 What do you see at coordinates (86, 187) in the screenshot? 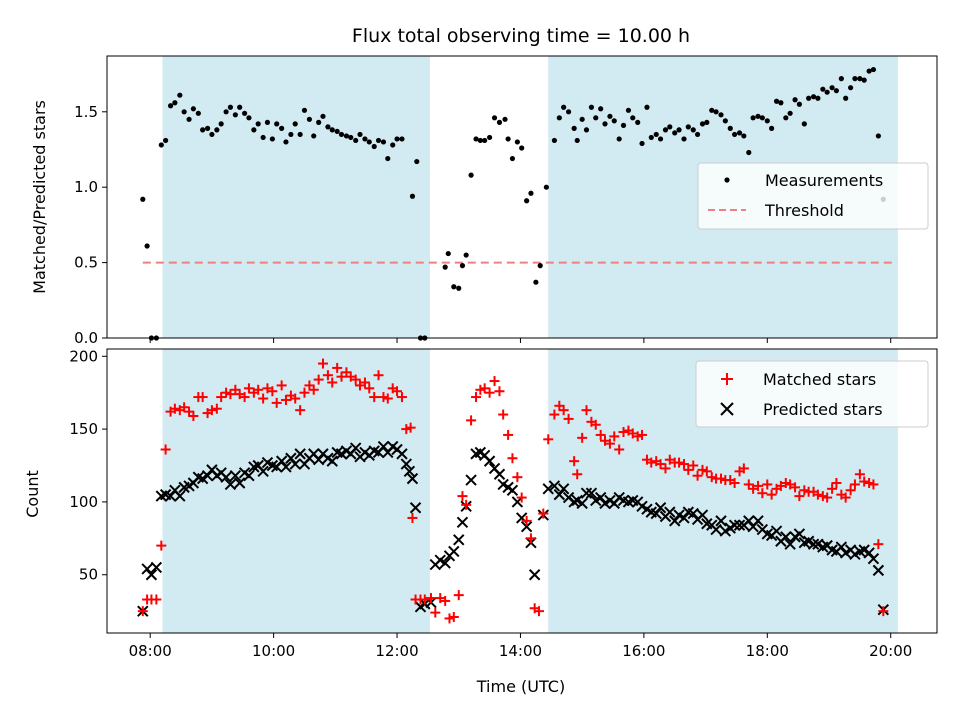
I see `top-y-tick-label-3: 1.0` at bounding box center [86, 187].